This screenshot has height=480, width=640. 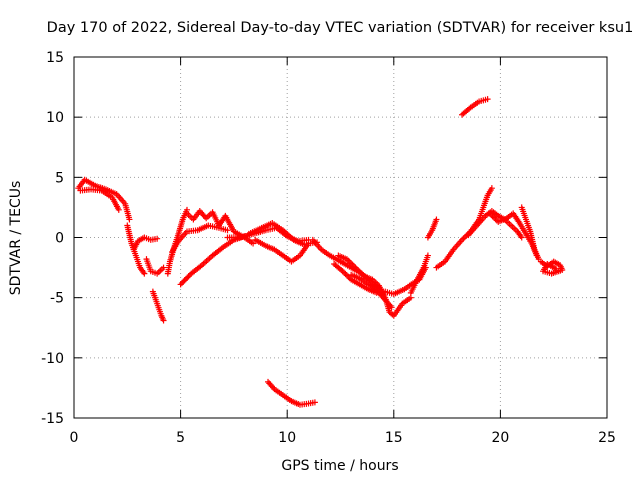 I want to click on x-tick-labels: 0 5 10 15 20 25, so click(x=343, y=438).